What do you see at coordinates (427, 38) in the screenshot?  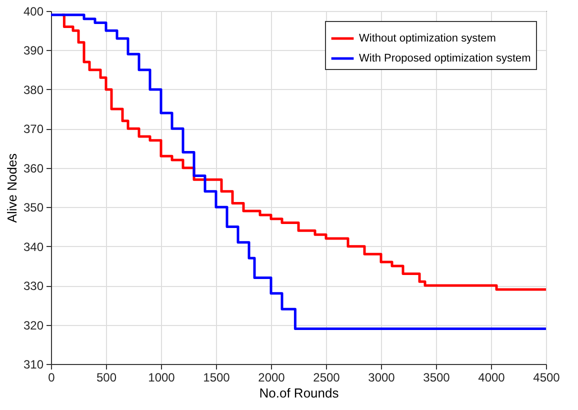 I see `legend-label: Without optimization system` at bounding box center [427, 38].